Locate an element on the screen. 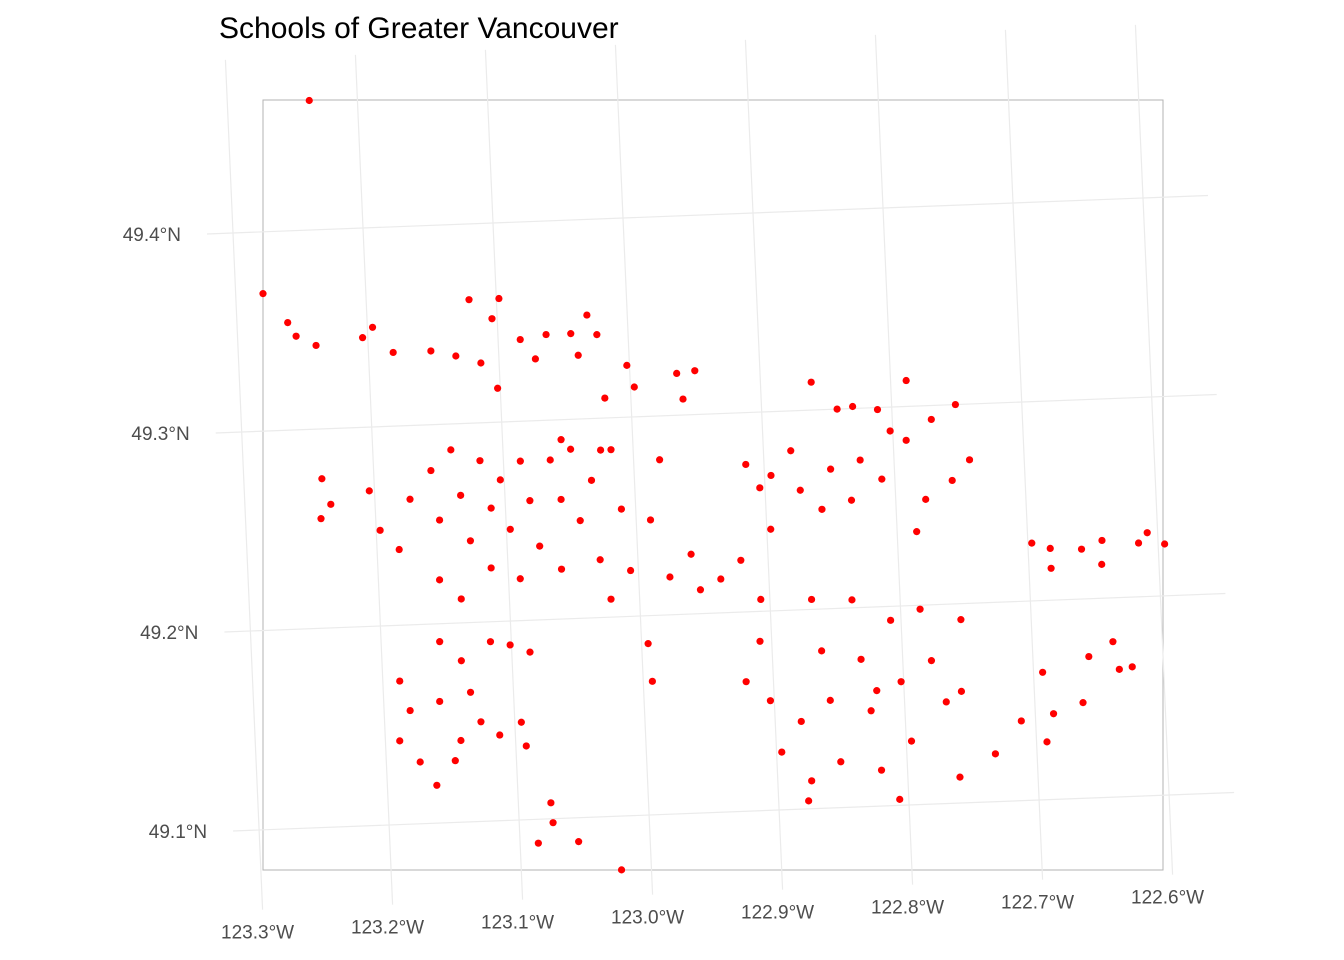 The width and height of the screenshot is (1344, 960). x-tick-label: 122.9°W is located at coordinates (777, 913).